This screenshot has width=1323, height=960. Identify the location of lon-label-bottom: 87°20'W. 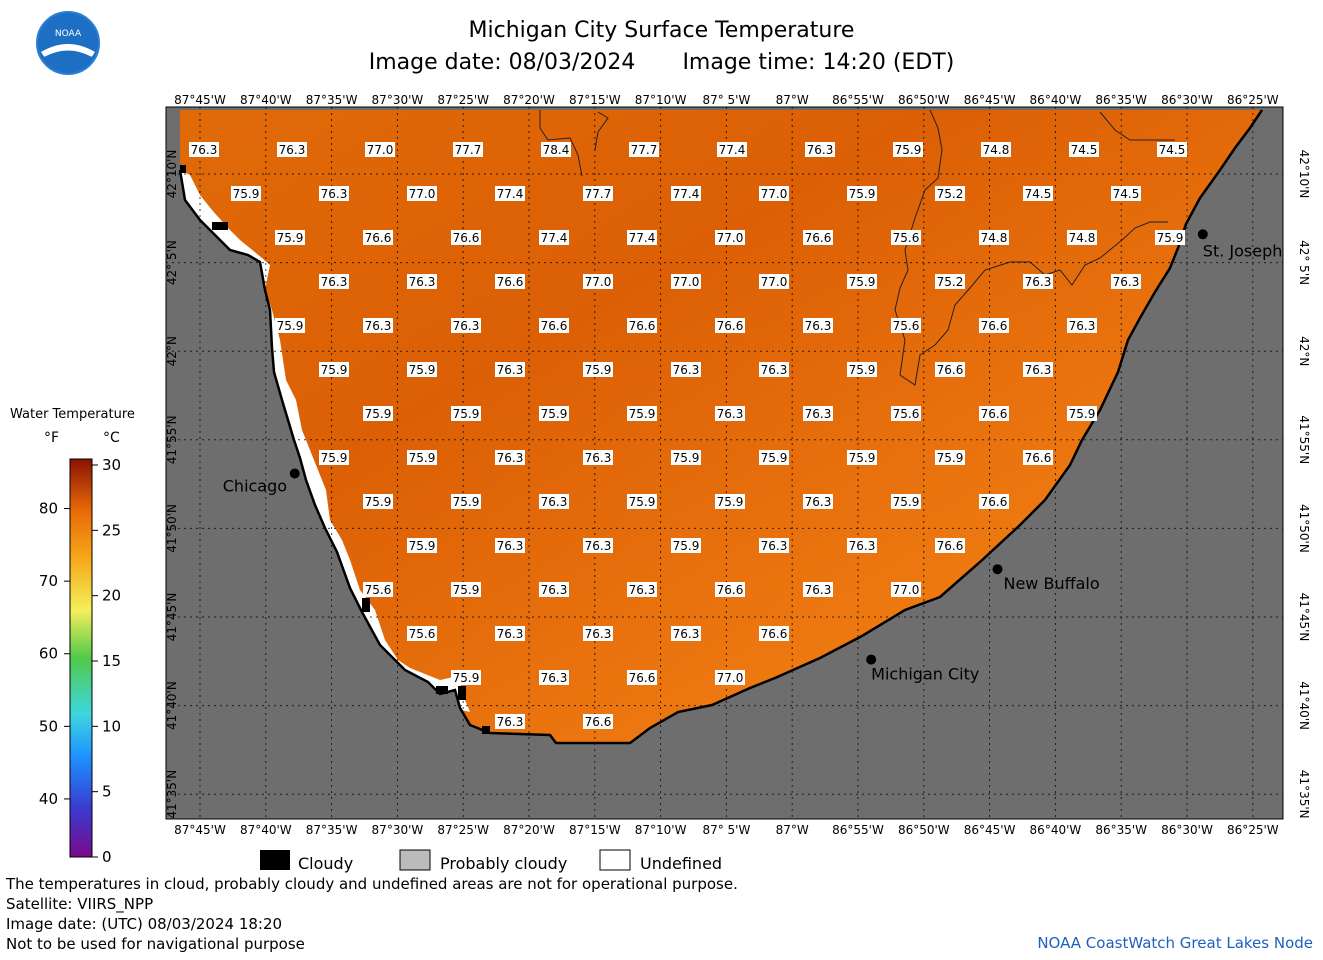
(529, 830).